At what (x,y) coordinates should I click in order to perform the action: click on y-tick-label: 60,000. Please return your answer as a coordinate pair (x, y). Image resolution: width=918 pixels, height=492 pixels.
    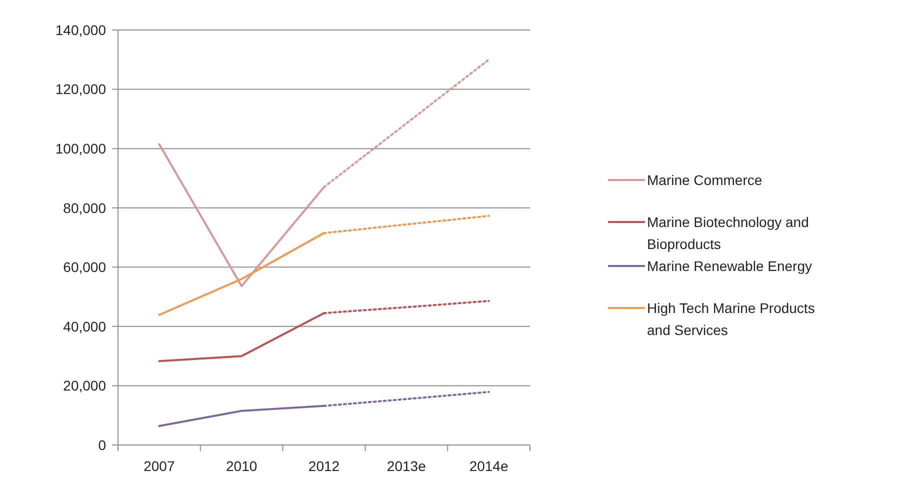
    Looking at the image, I should click on (84, 267).